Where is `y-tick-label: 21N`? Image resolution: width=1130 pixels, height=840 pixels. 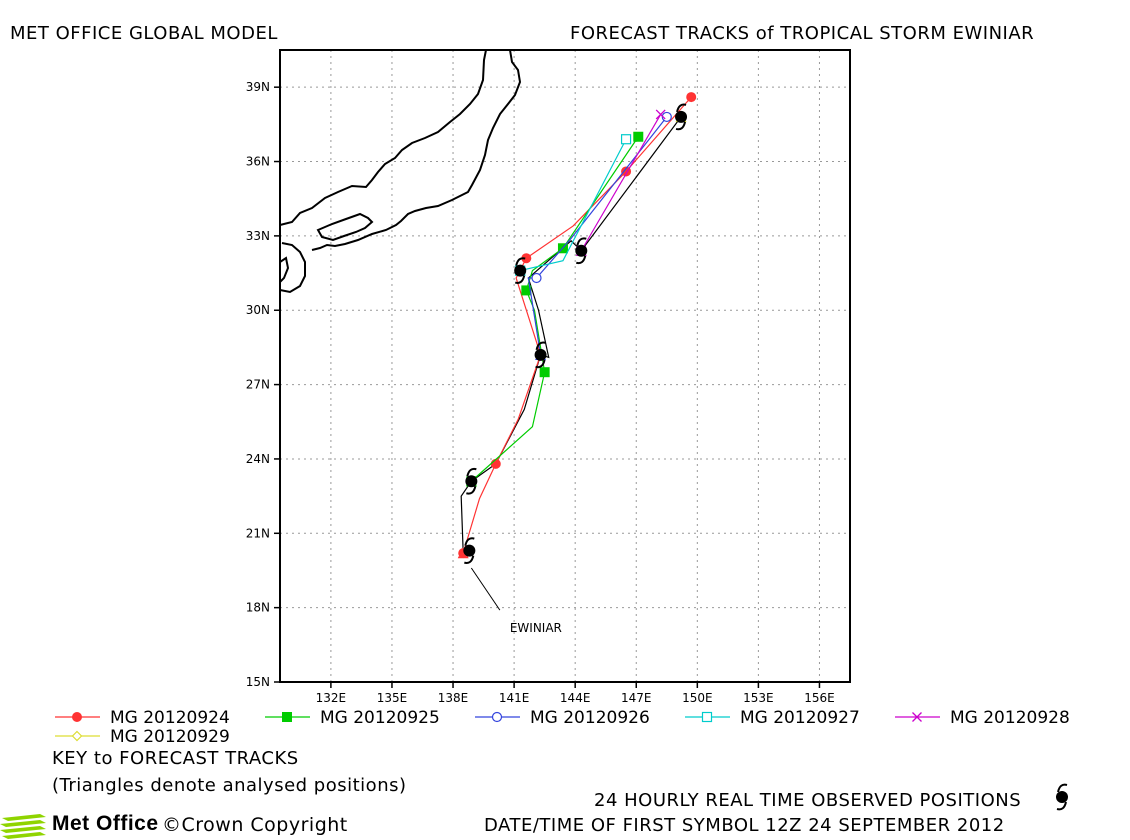
y-tick-label: 21N is located at coordinates (258, 533).